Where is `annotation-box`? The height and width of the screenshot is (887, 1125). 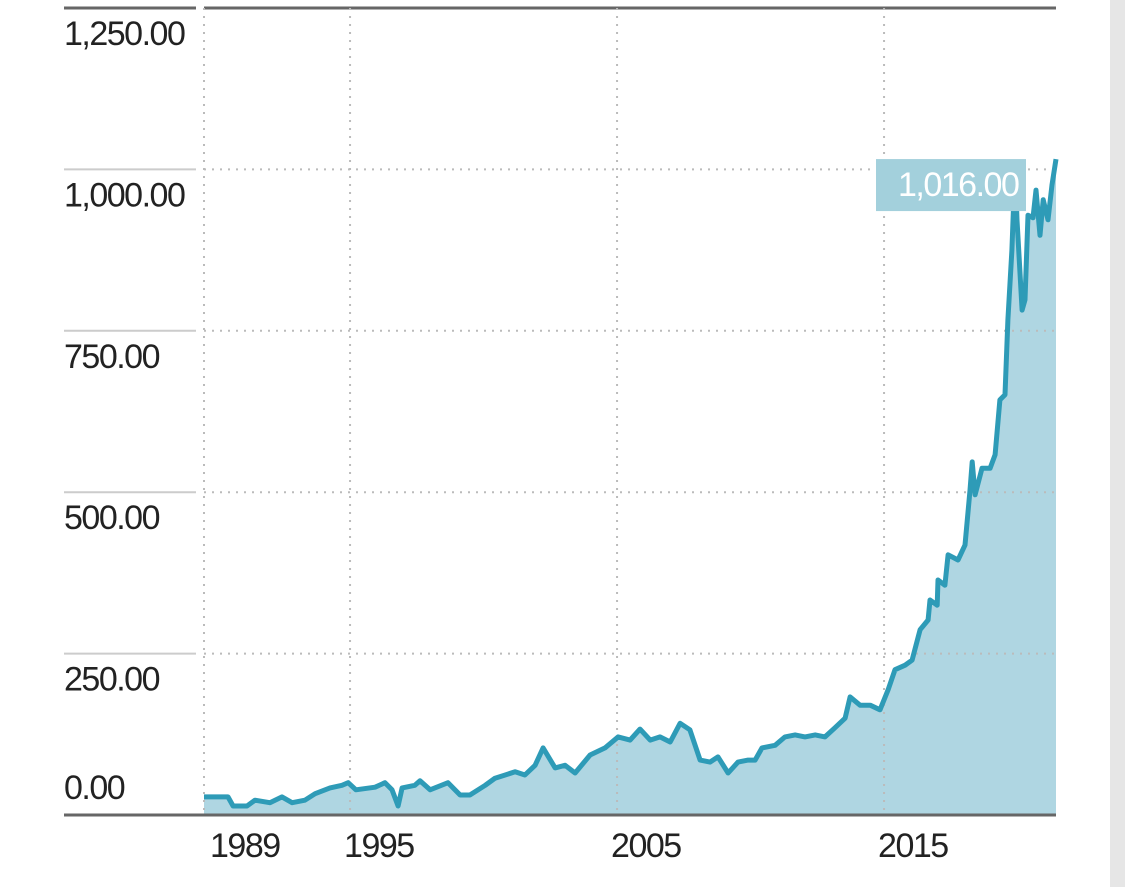
annotation-box is located at coordinates (951, 185).